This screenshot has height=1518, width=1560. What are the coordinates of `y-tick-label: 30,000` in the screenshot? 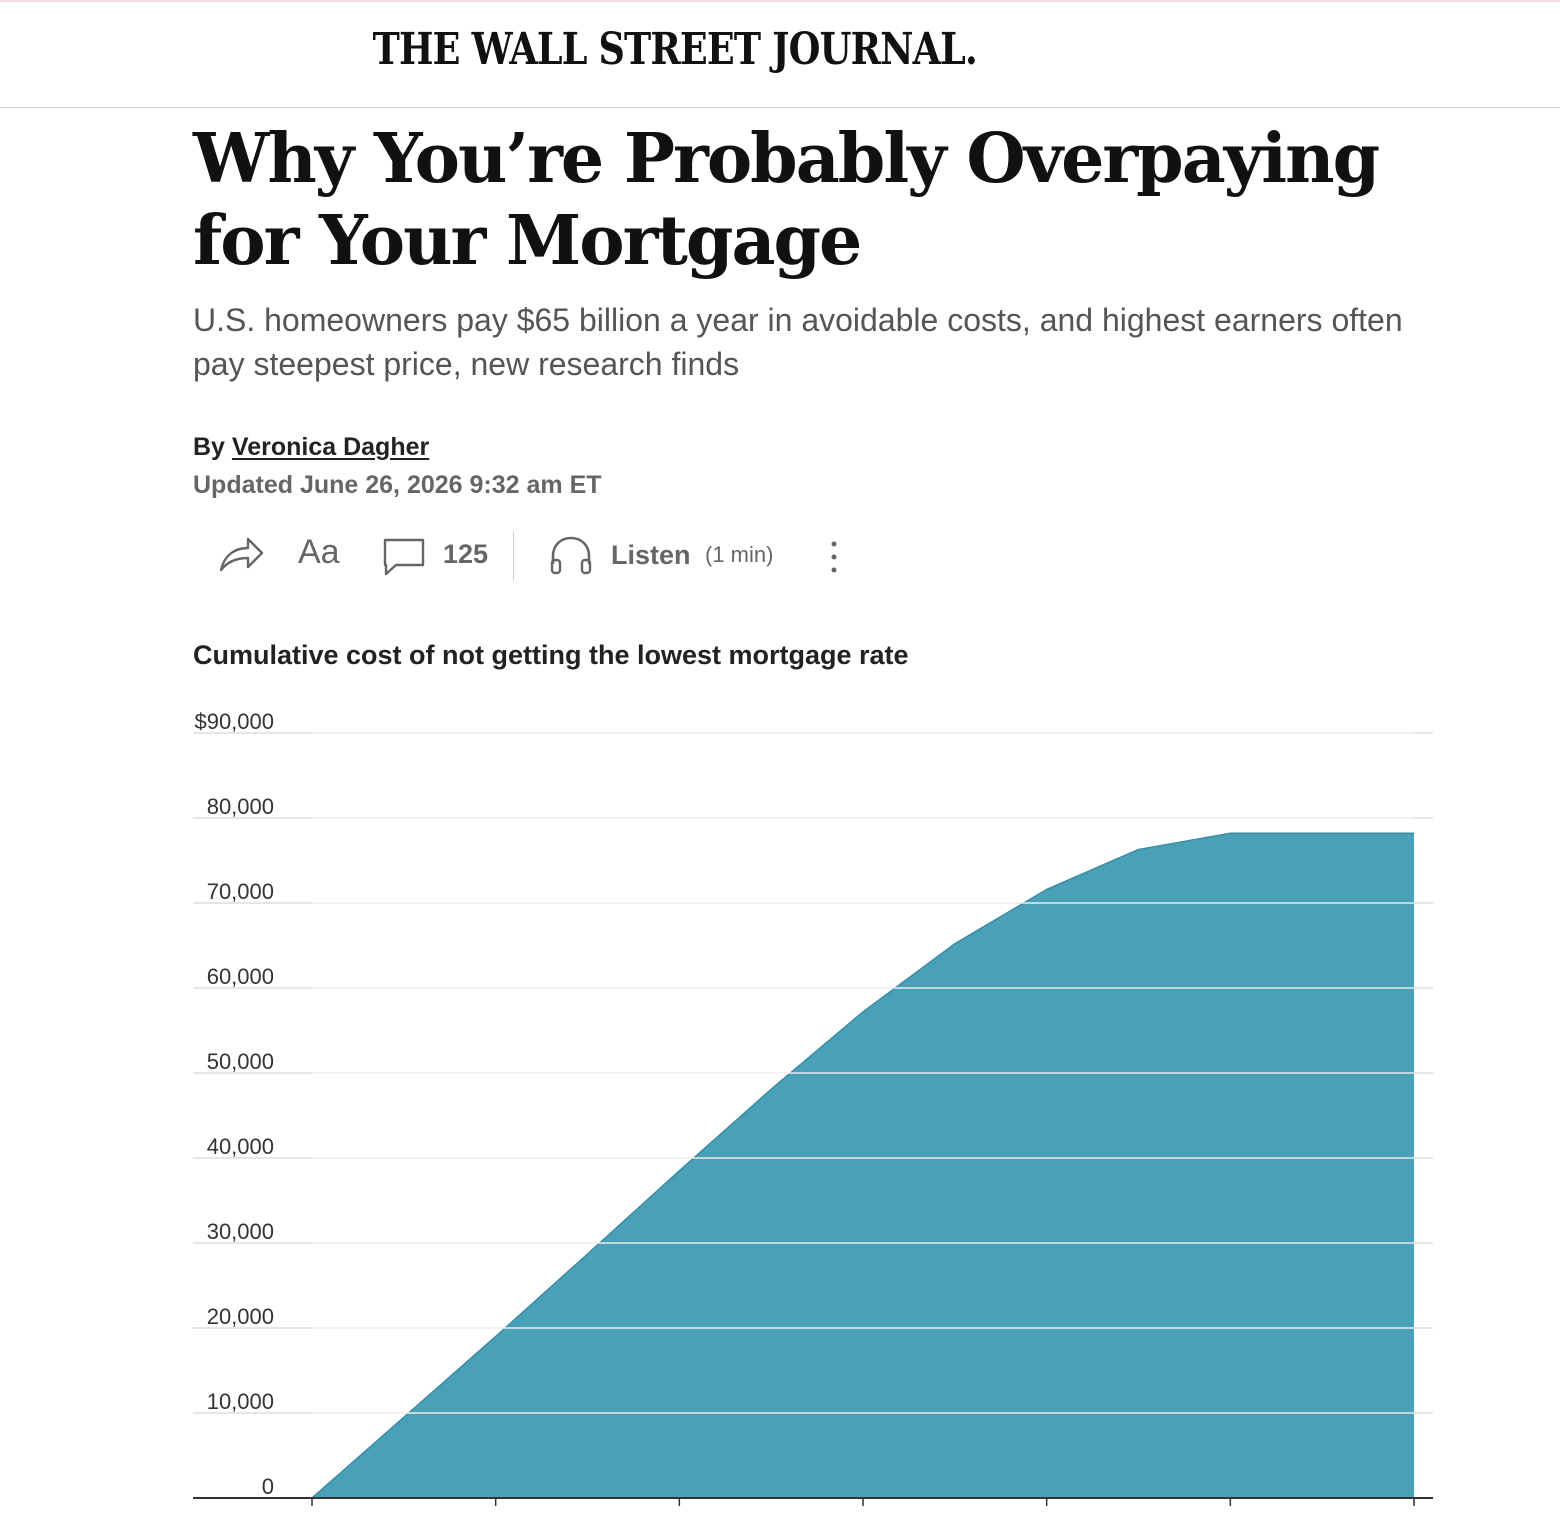 It's located at (240, 1231).